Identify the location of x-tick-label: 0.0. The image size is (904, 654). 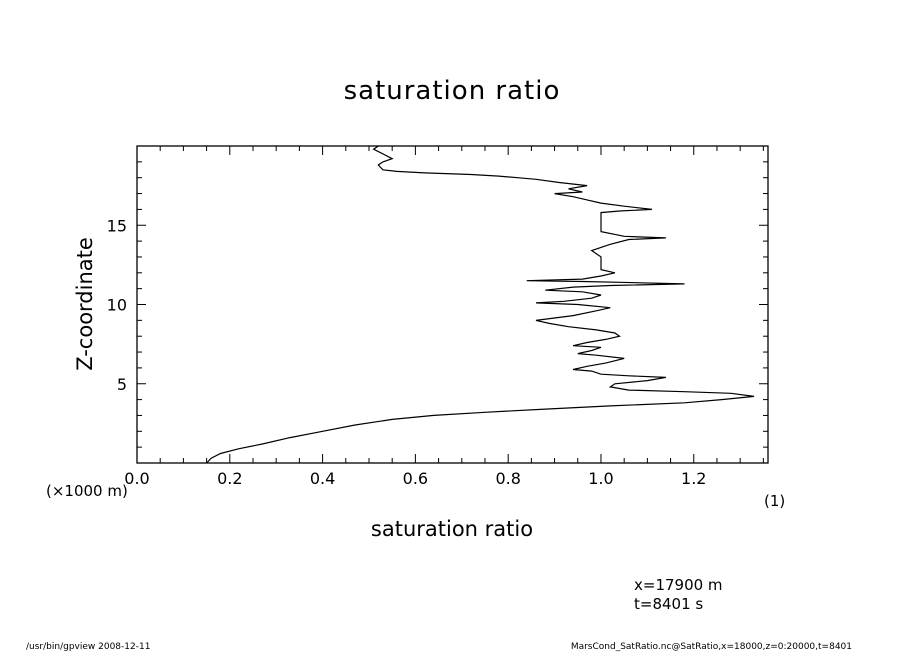
(136, 478).